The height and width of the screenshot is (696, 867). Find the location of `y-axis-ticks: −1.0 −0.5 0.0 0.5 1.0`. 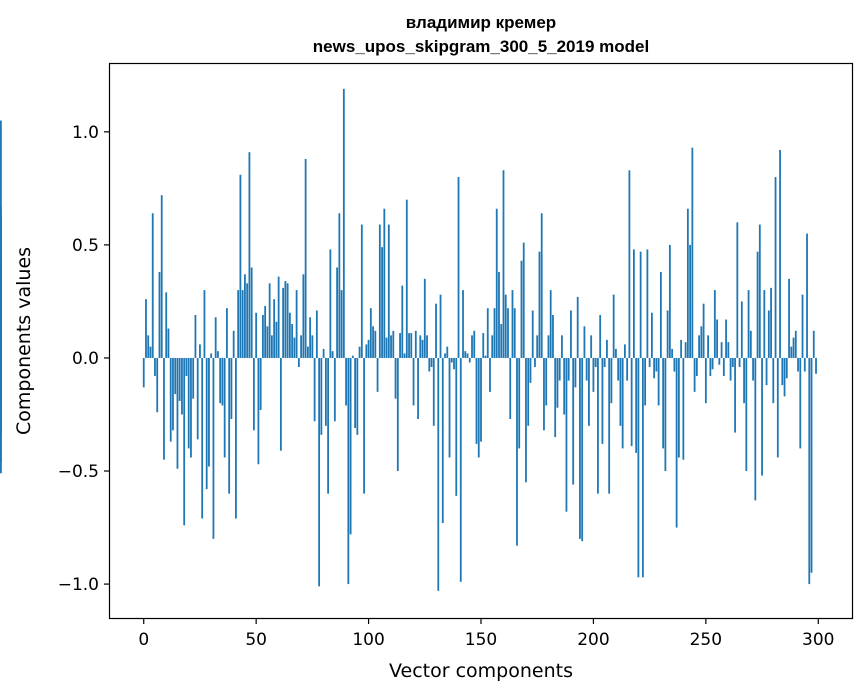

y-axis-ticks: −1.0 −0.5 0.0 0.5 1.0 is located at coordinates (84, 359).